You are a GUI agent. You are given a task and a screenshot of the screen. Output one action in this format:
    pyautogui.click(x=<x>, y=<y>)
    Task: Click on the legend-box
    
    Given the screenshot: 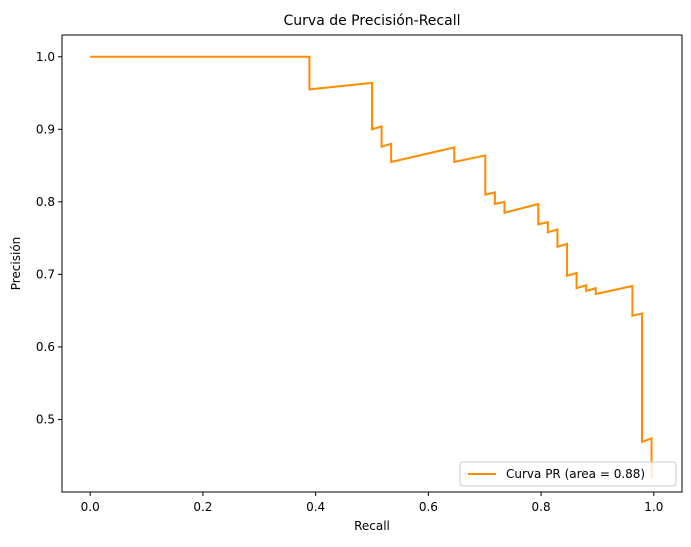 What is the action you would take?
    pyautogui.click(x=568, y=474)
    